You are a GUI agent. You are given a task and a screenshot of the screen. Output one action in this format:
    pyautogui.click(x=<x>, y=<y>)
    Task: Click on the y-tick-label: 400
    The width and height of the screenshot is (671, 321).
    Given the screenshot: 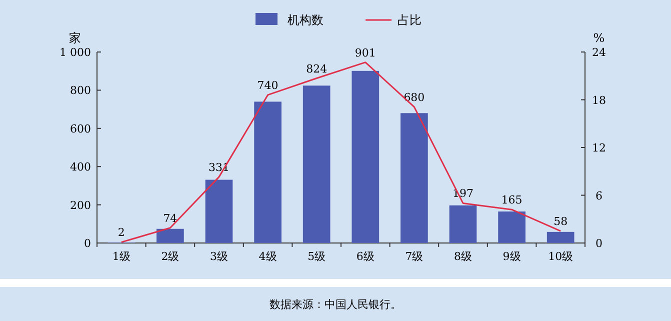 What is the action you would take?
    pyautogui.click(x=80, y=167)
    